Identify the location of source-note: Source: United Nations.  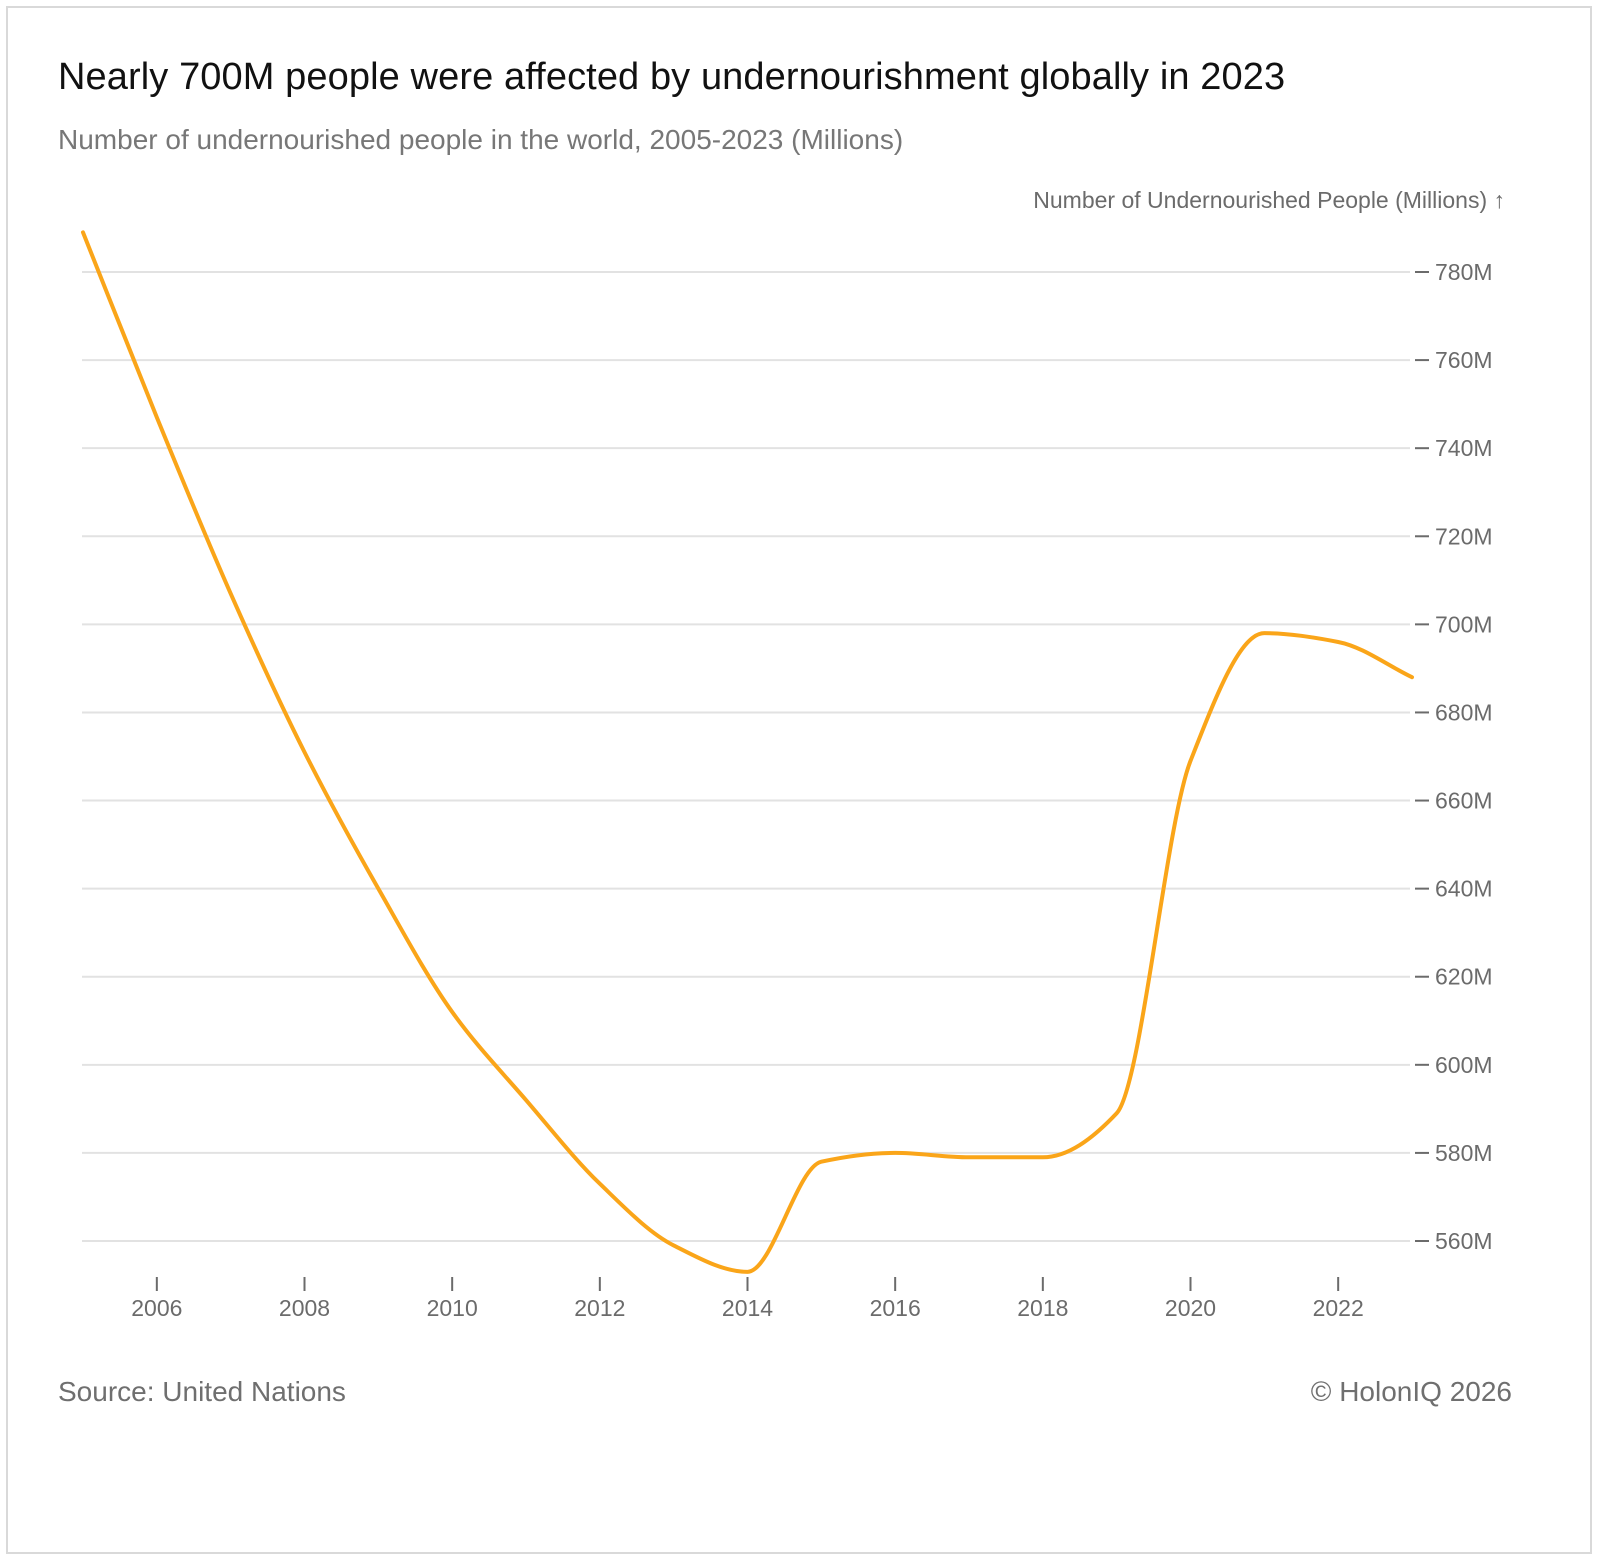
(202, 1391).